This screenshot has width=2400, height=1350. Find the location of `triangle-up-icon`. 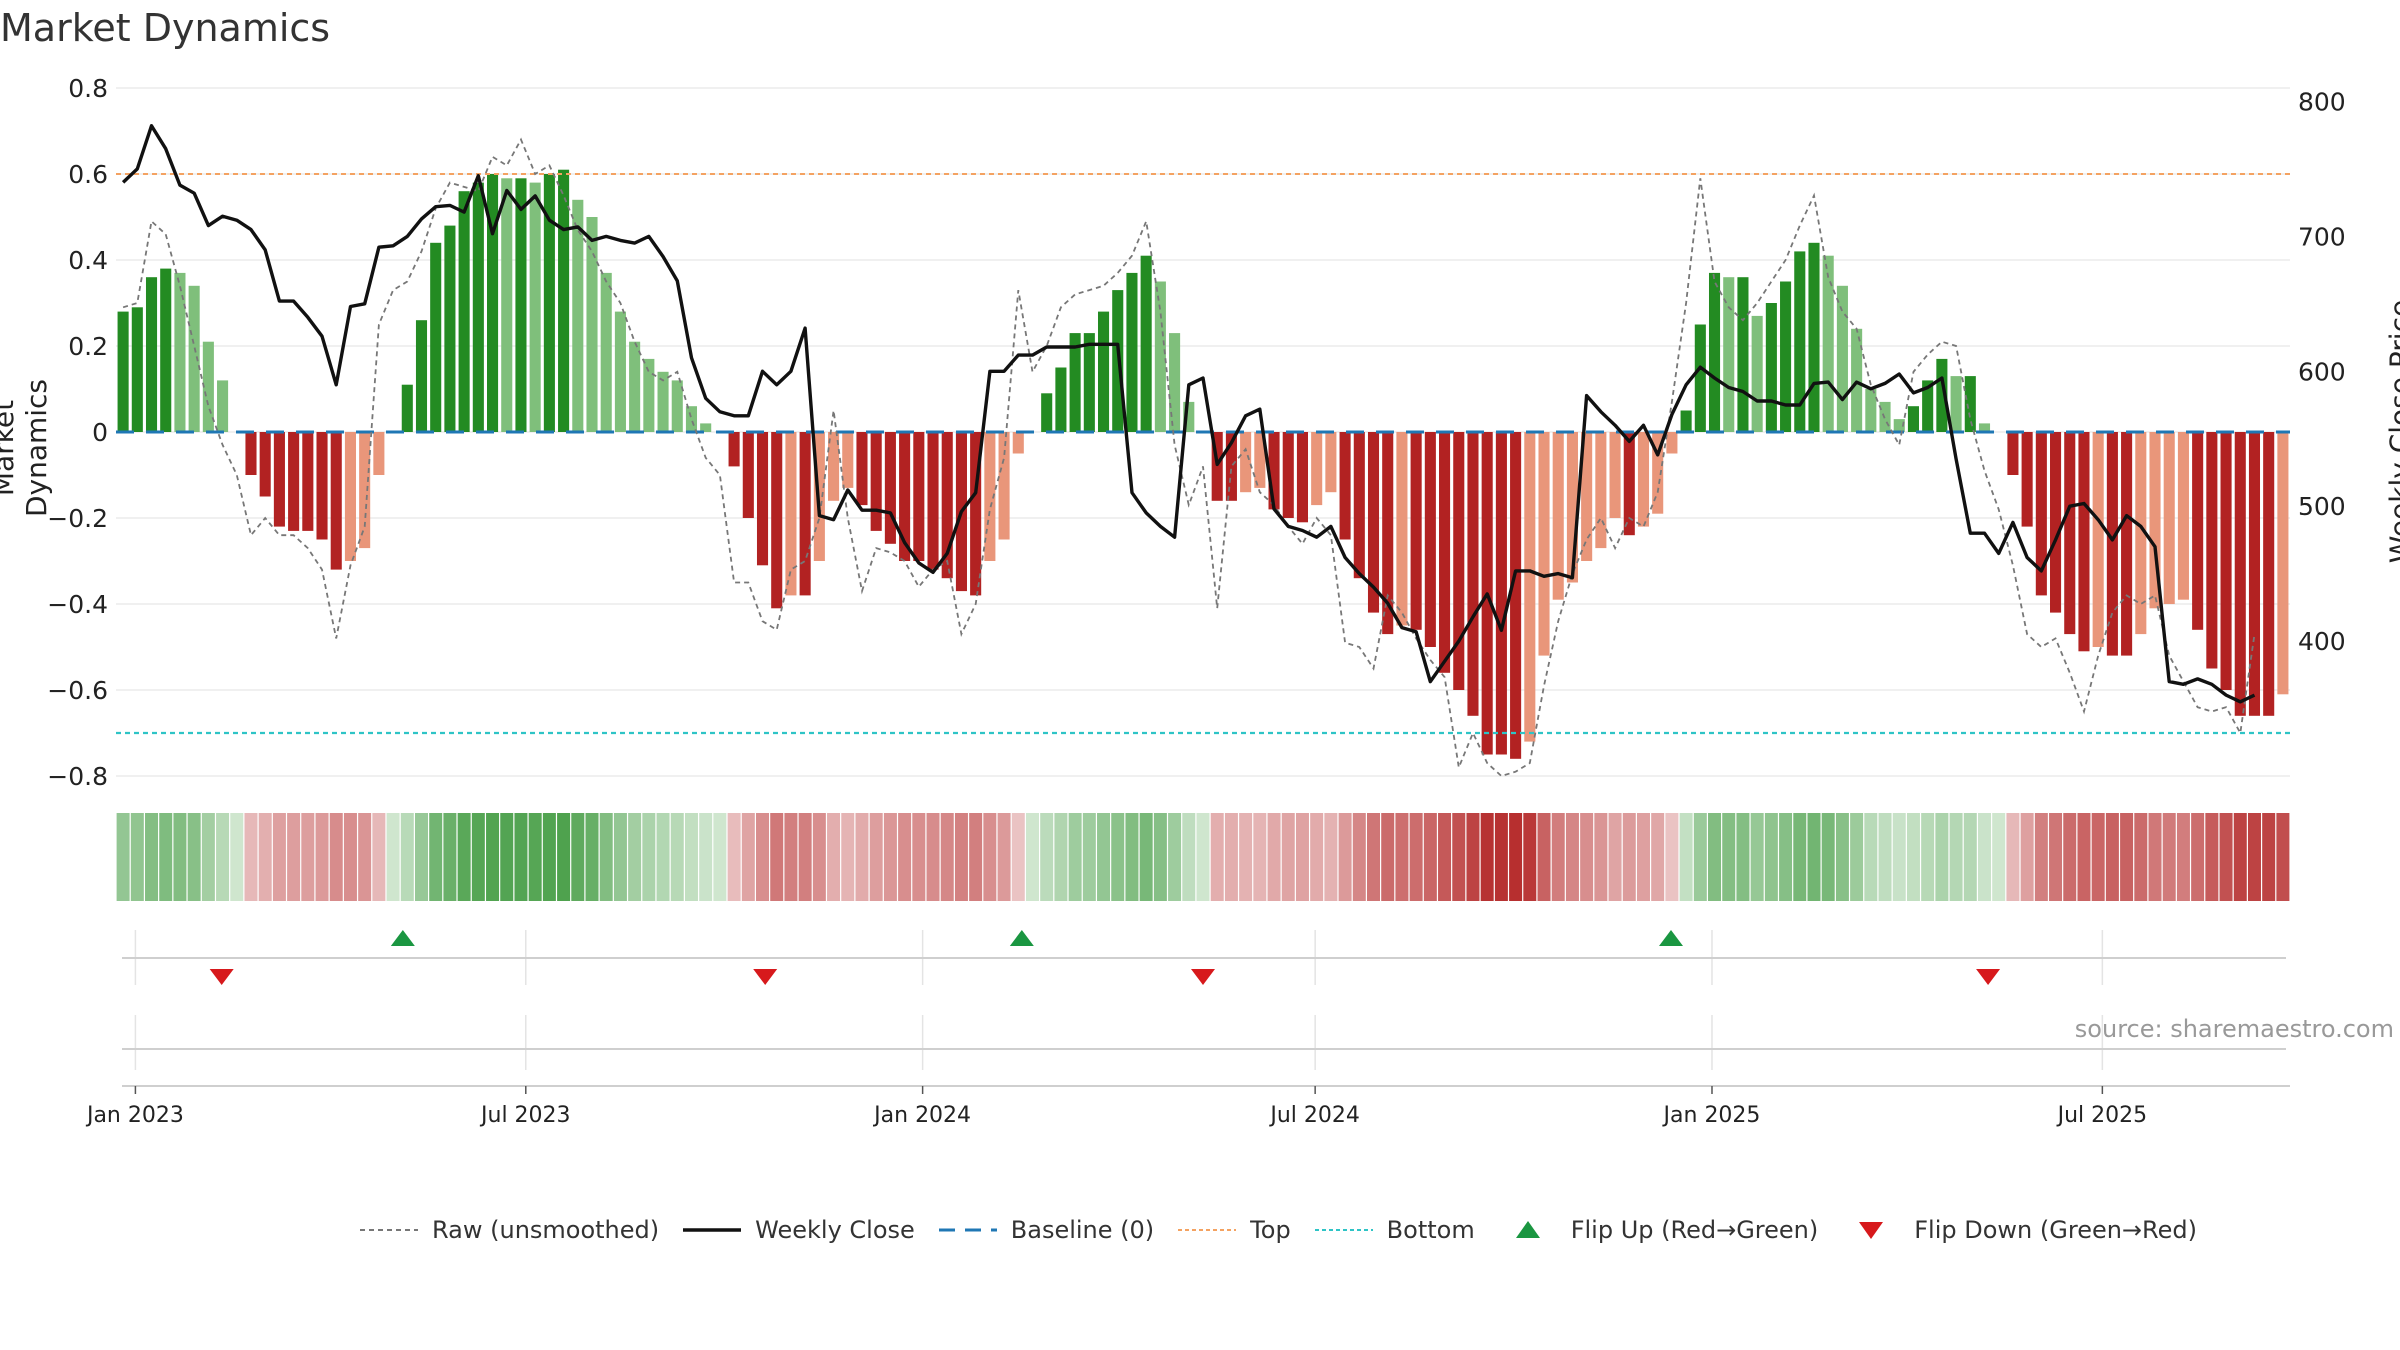

triangle-up-icon is located at coordinates (1528, 1230).